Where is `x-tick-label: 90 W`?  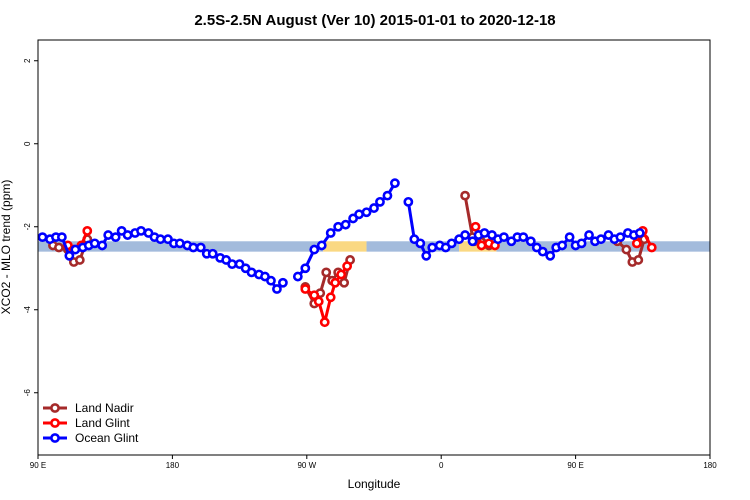
x-tick-label: 90 W is located at coordinates (306, 465).